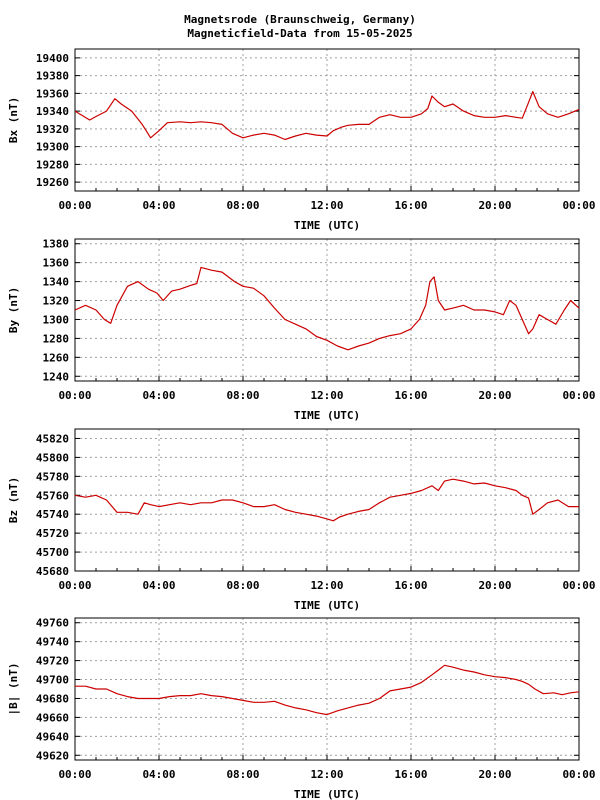 The image size is (600, 800). What do you see at coordinates (52, 147) in the screenshot?
I see `bx-ytick-label: 19300` at bounding box center [52, 147].